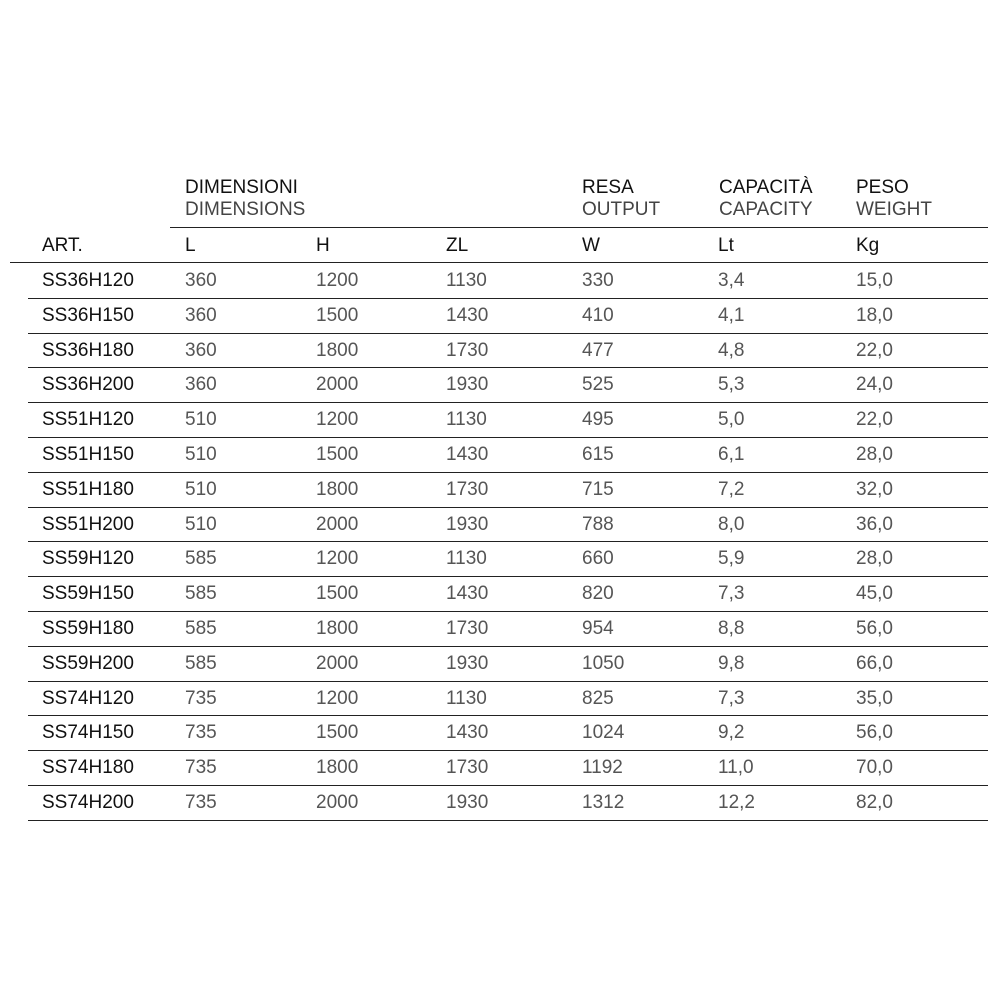 The image size is (1000, 1000). I want to click on cell-w: 330, so click(598, 280).